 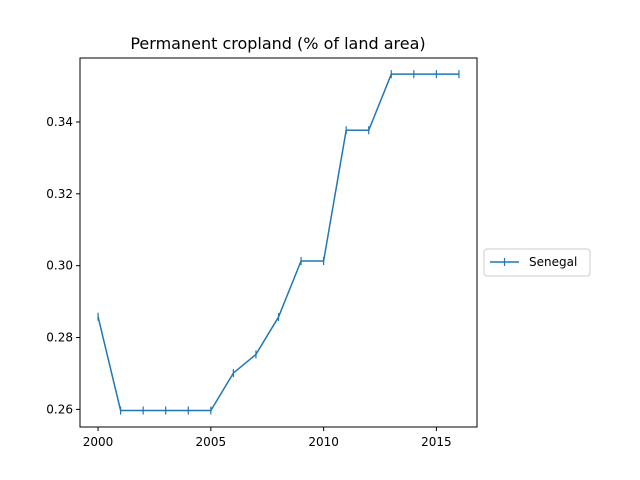 What do you see at coordinates (98, 442) in the screenshot?
I see `x-tick-label: 2000` at bounding box center [98, 442].